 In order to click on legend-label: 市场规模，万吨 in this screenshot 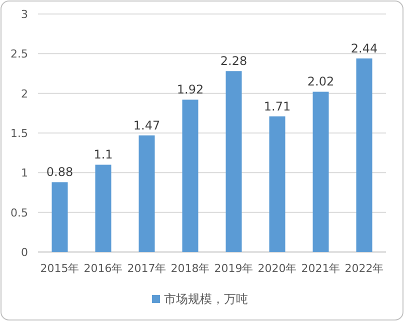, I will do `click(206, 299)`.